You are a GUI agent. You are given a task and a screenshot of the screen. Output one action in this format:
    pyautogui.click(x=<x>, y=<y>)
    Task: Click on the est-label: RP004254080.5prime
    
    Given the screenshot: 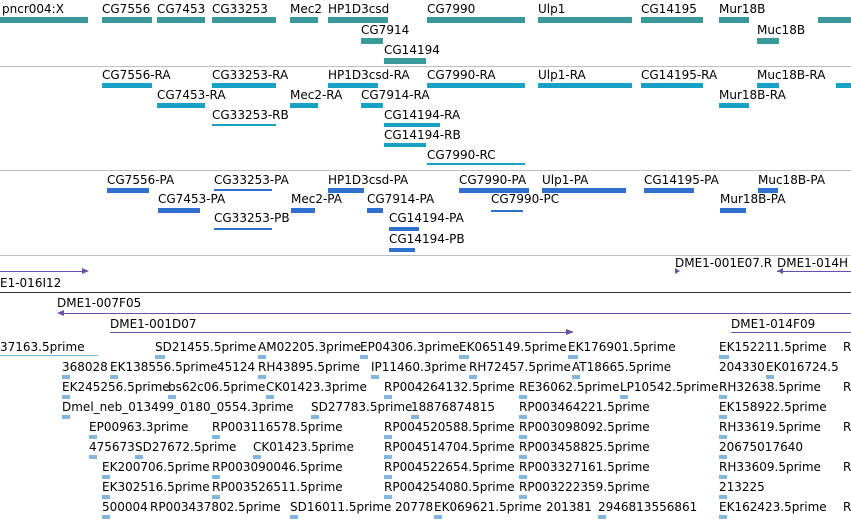 What is the action you would take?
    pyautogui.click(x=449, y=487)
    